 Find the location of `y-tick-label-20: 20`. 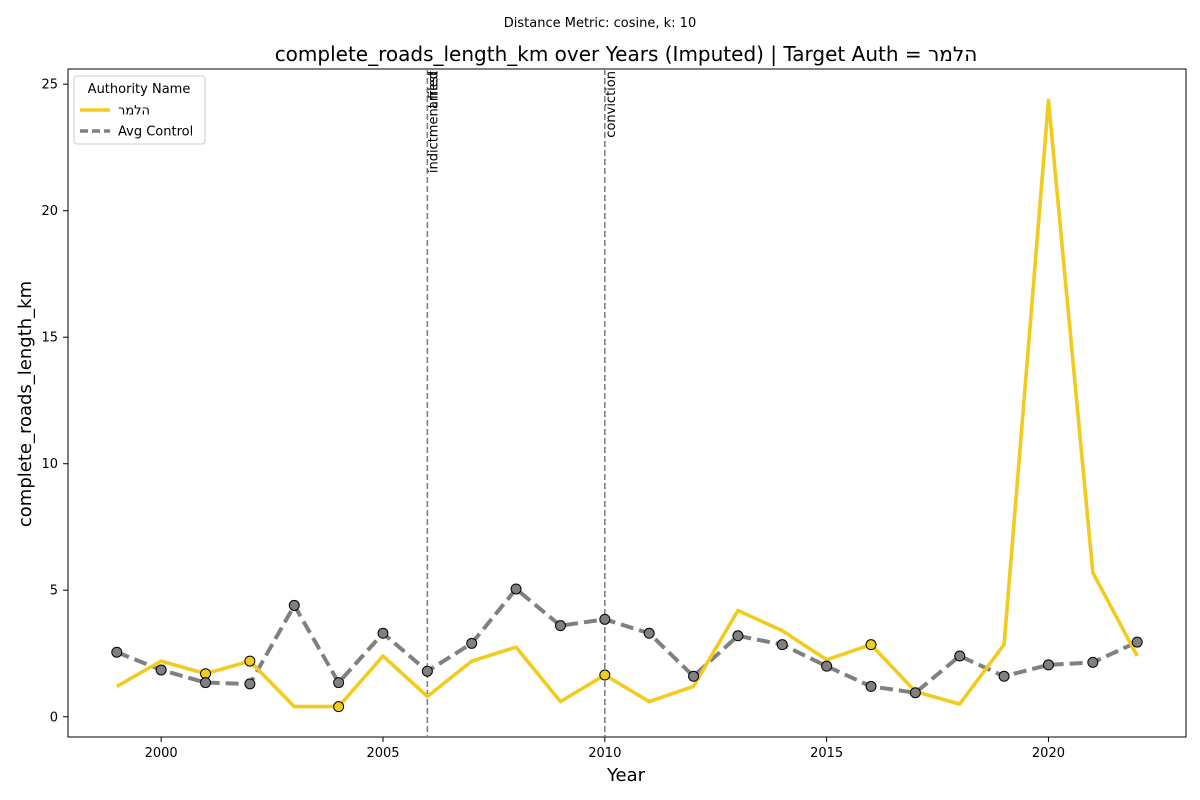

y-tick-label-20: 20 is located at coordinates (49, 211).